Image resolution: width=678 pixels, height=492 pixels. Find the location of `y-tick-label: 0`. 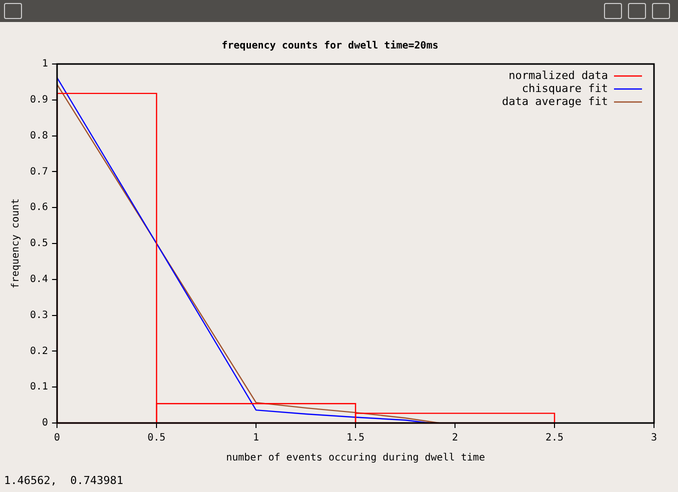

y-tick-label: 0 is located at coordinates (45, 423).